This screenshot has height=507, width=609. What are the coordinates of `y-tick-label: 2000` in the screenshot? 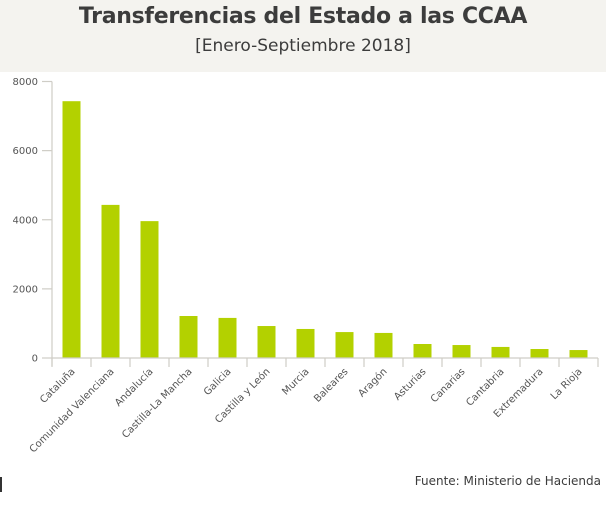 It's located at (25, 289).